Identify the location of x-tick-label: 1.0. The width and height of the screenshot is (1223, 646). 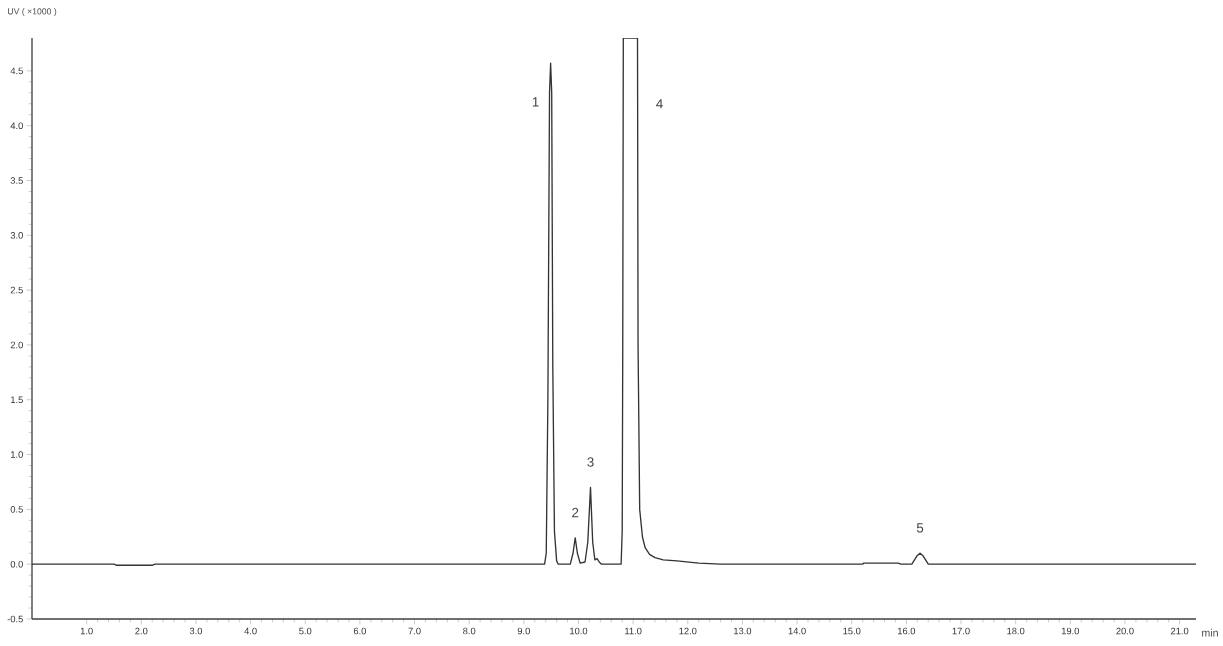
(86, 631).